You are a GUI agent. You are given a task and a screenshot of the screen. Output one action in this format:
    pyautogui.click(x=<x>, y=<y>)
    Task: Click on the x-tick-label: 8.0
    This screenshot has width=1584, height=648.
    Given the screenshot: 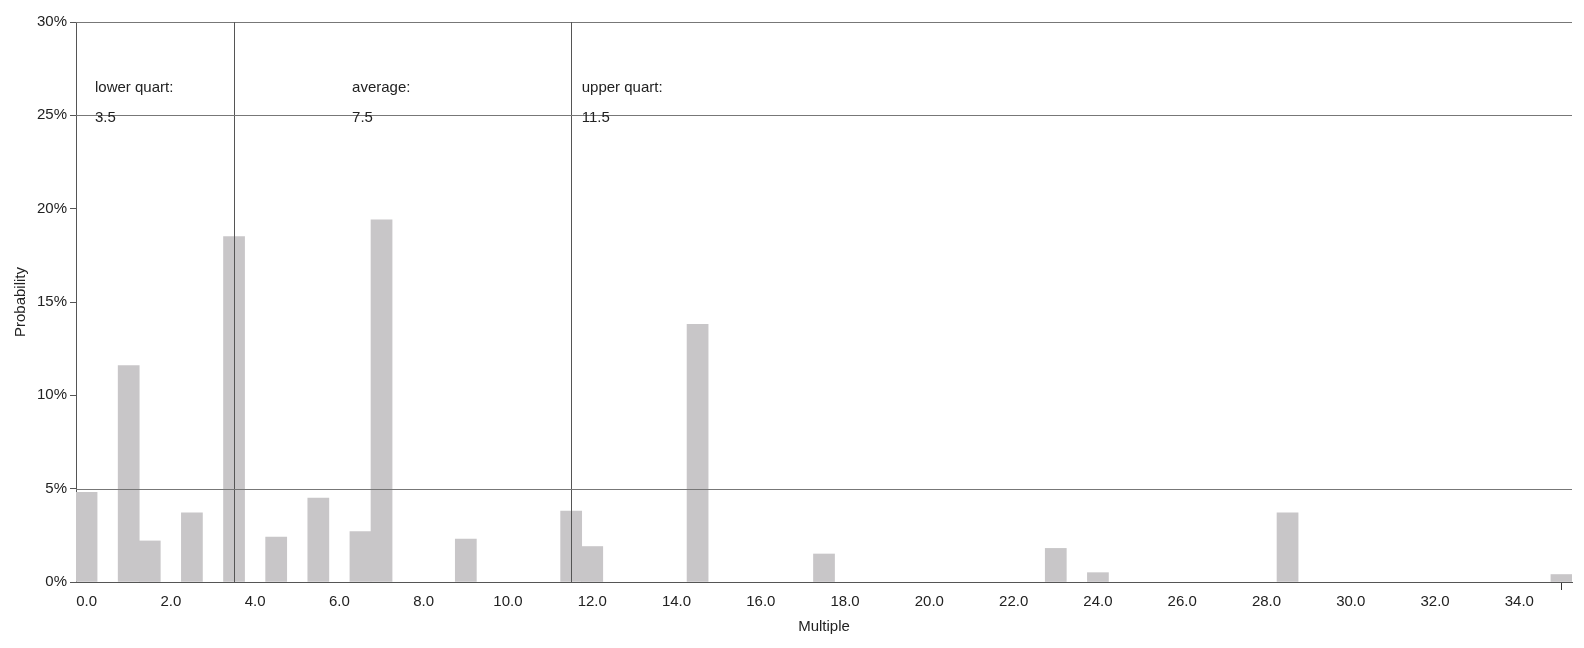 What is the action you would take?
    pyautogui.click(x=424, y=601)
    